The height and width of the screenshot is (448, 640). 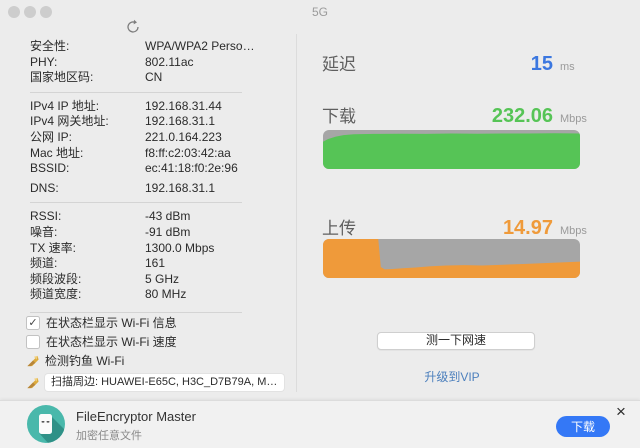 What do you see at coordinates (162, 278) in the screenshot?
I see `info-value: 5 GHz` at bounding box center [162, 278].